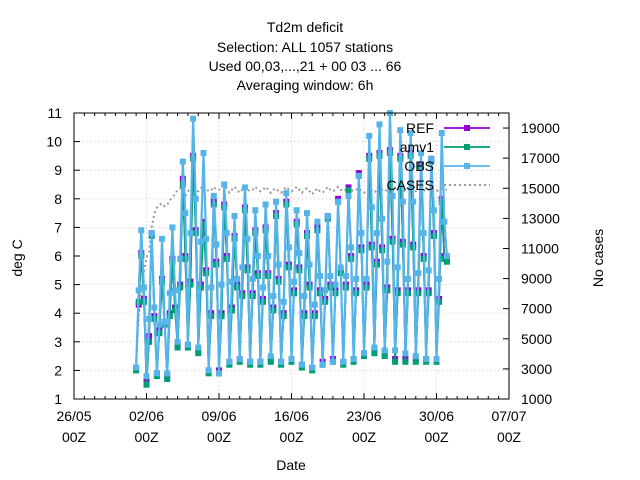  Describe the element at coordinates (536, 369) in the screenshot. I see `y2-tick-label: 3000` at that location.